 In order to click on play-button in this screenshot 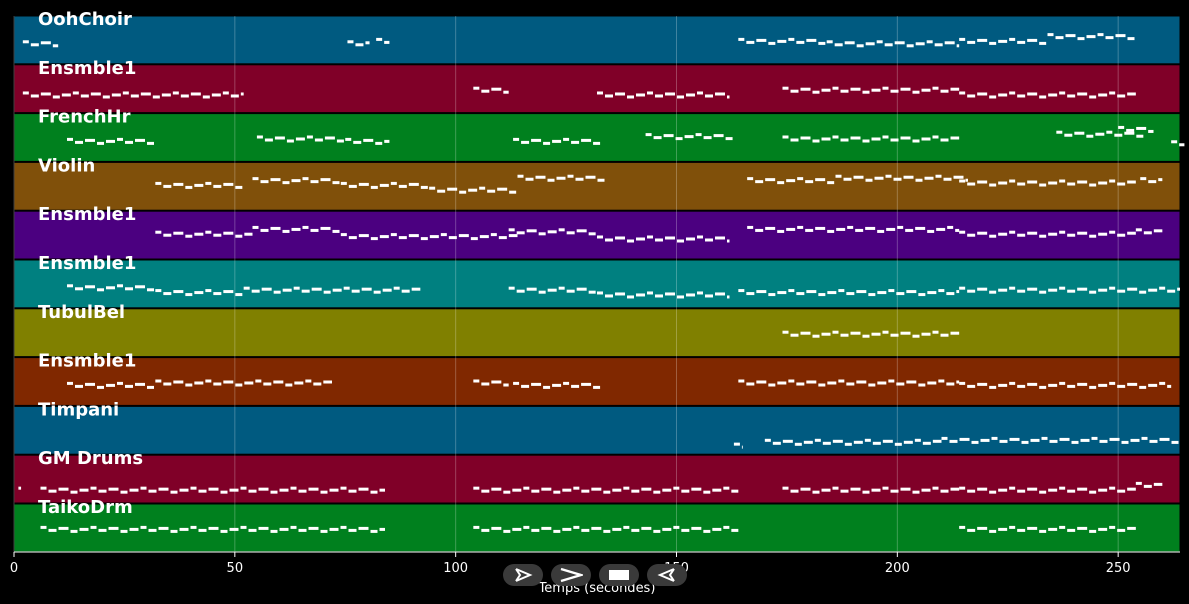, I will do `click(523, 575)`.